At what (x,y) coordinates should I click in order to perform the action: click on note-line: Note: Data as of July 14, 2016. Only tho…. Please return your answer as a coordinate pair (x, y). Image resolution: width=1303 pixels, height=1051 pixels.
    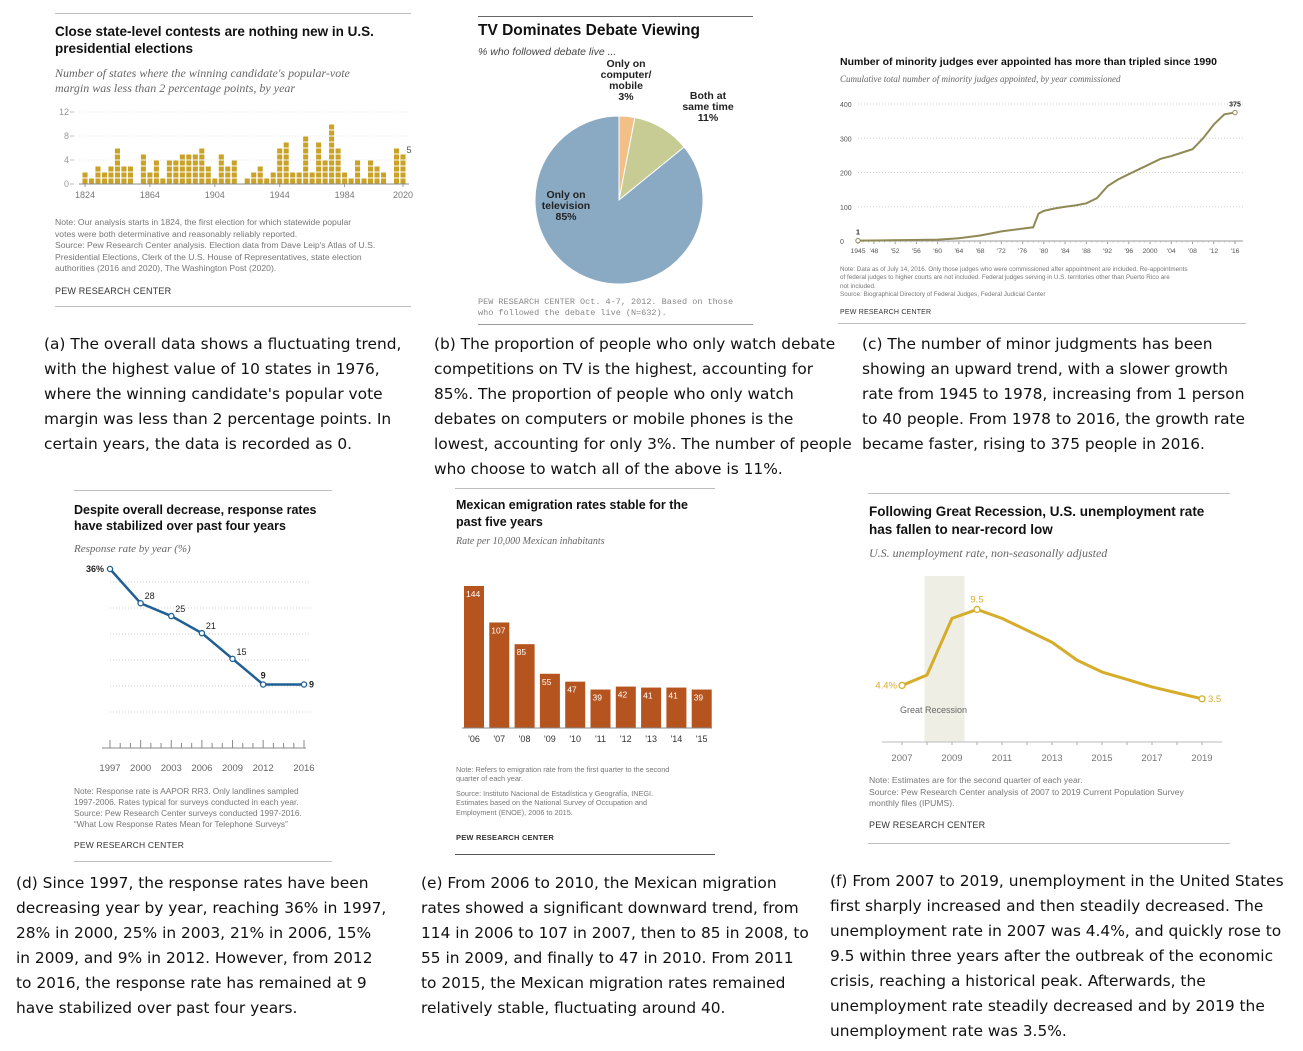
    Looking at the image, I should click on (1014, 269).